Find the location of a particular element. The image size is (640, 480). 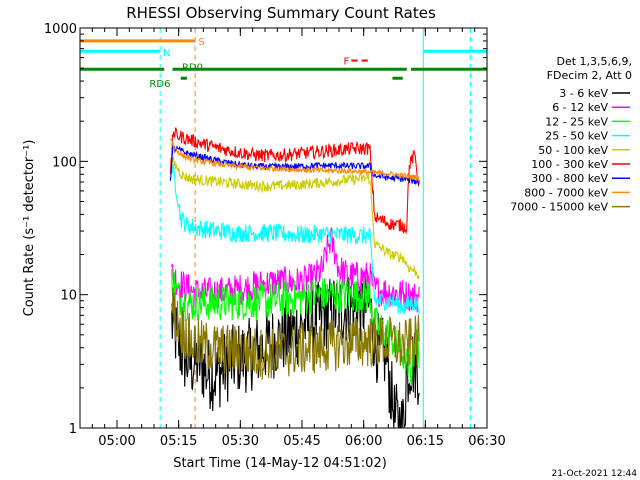

legend-entry-label: 50 - 100 keV is located at coordinates (573, 150).